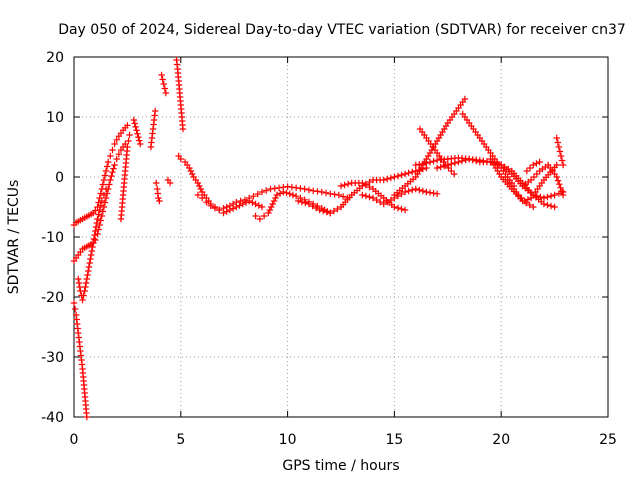  What do you see at coordinates (288, 440) in the screenshot?
I see `x-tick-label: 10` at bounding box center [288, 440].